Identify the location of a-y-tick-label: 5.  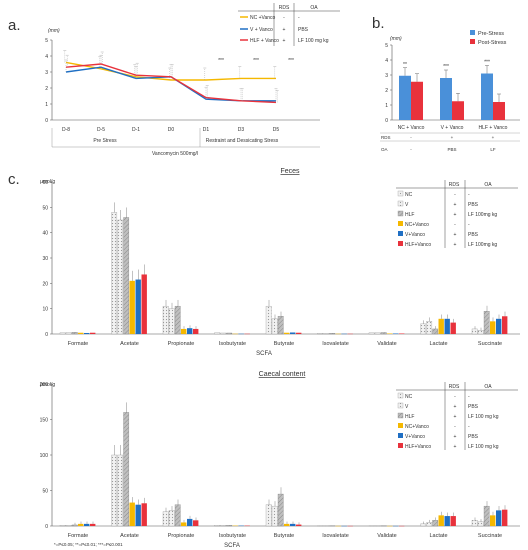
(46, 41).